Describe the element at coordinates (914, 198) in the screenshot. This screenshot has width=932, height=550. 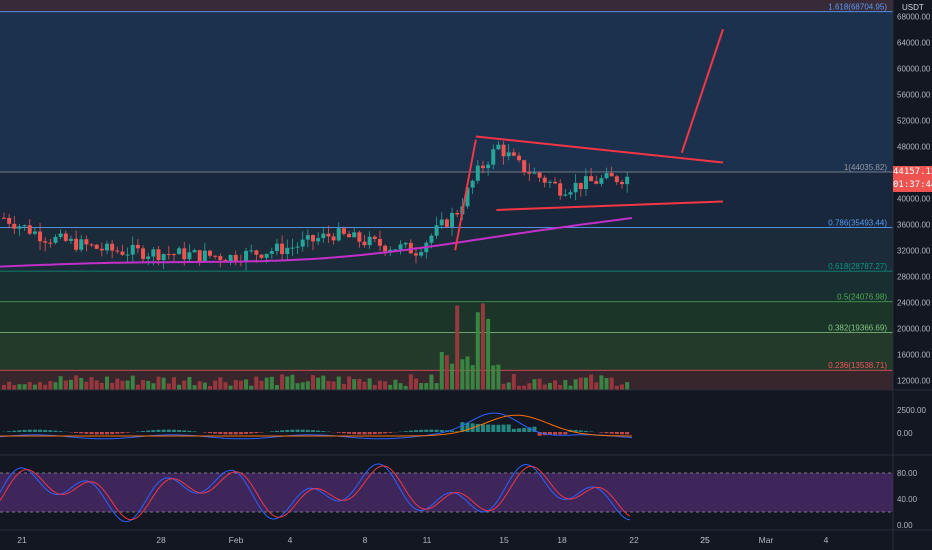
I see `price-tick-7: 40000.00` at that location.